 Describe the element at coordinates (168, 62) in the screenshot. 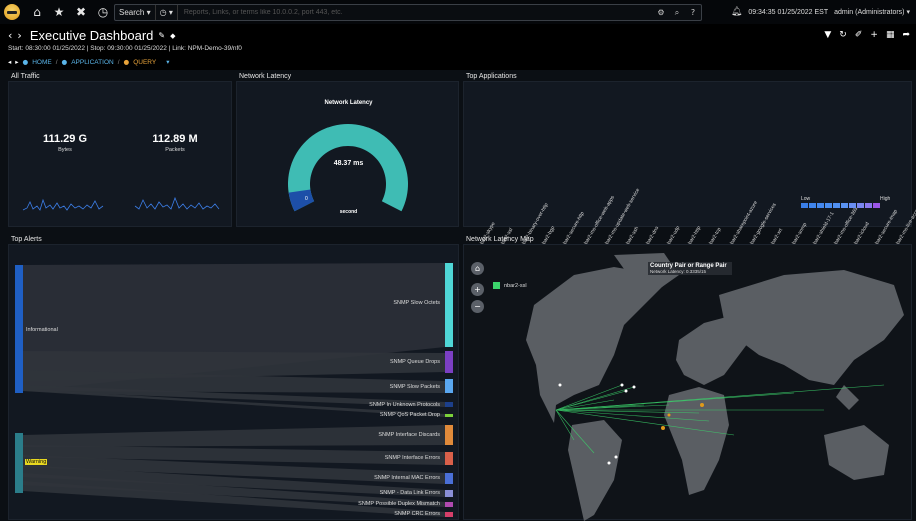

I see `crumb-dropdown-icon: ▾` at that location.